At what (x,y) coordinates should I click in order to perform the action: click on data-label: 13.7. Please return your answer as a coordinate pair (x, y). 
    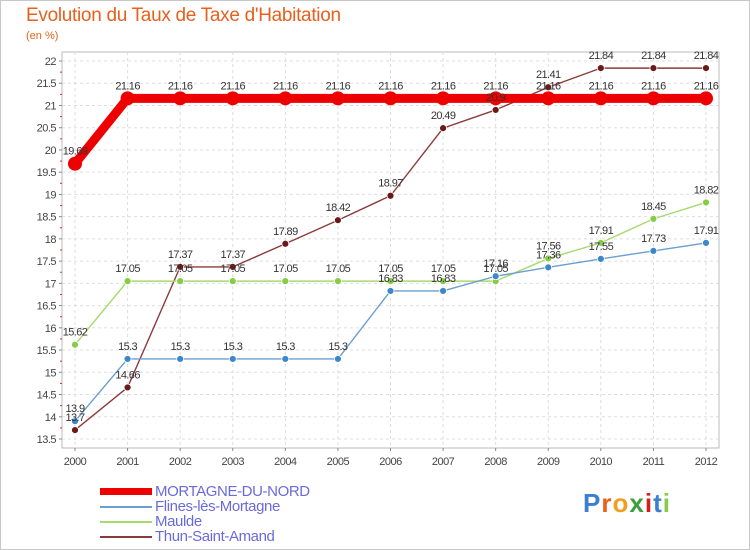
    Looking at the image, I should click on (74, 418).